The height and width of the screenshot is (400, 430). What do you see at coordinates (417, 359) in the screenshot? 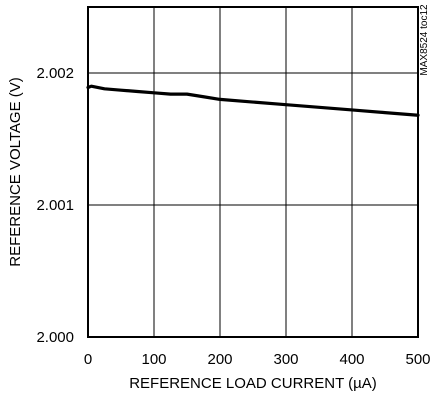
I see `x-tick-label: 500` at bounding box center [417, 359].